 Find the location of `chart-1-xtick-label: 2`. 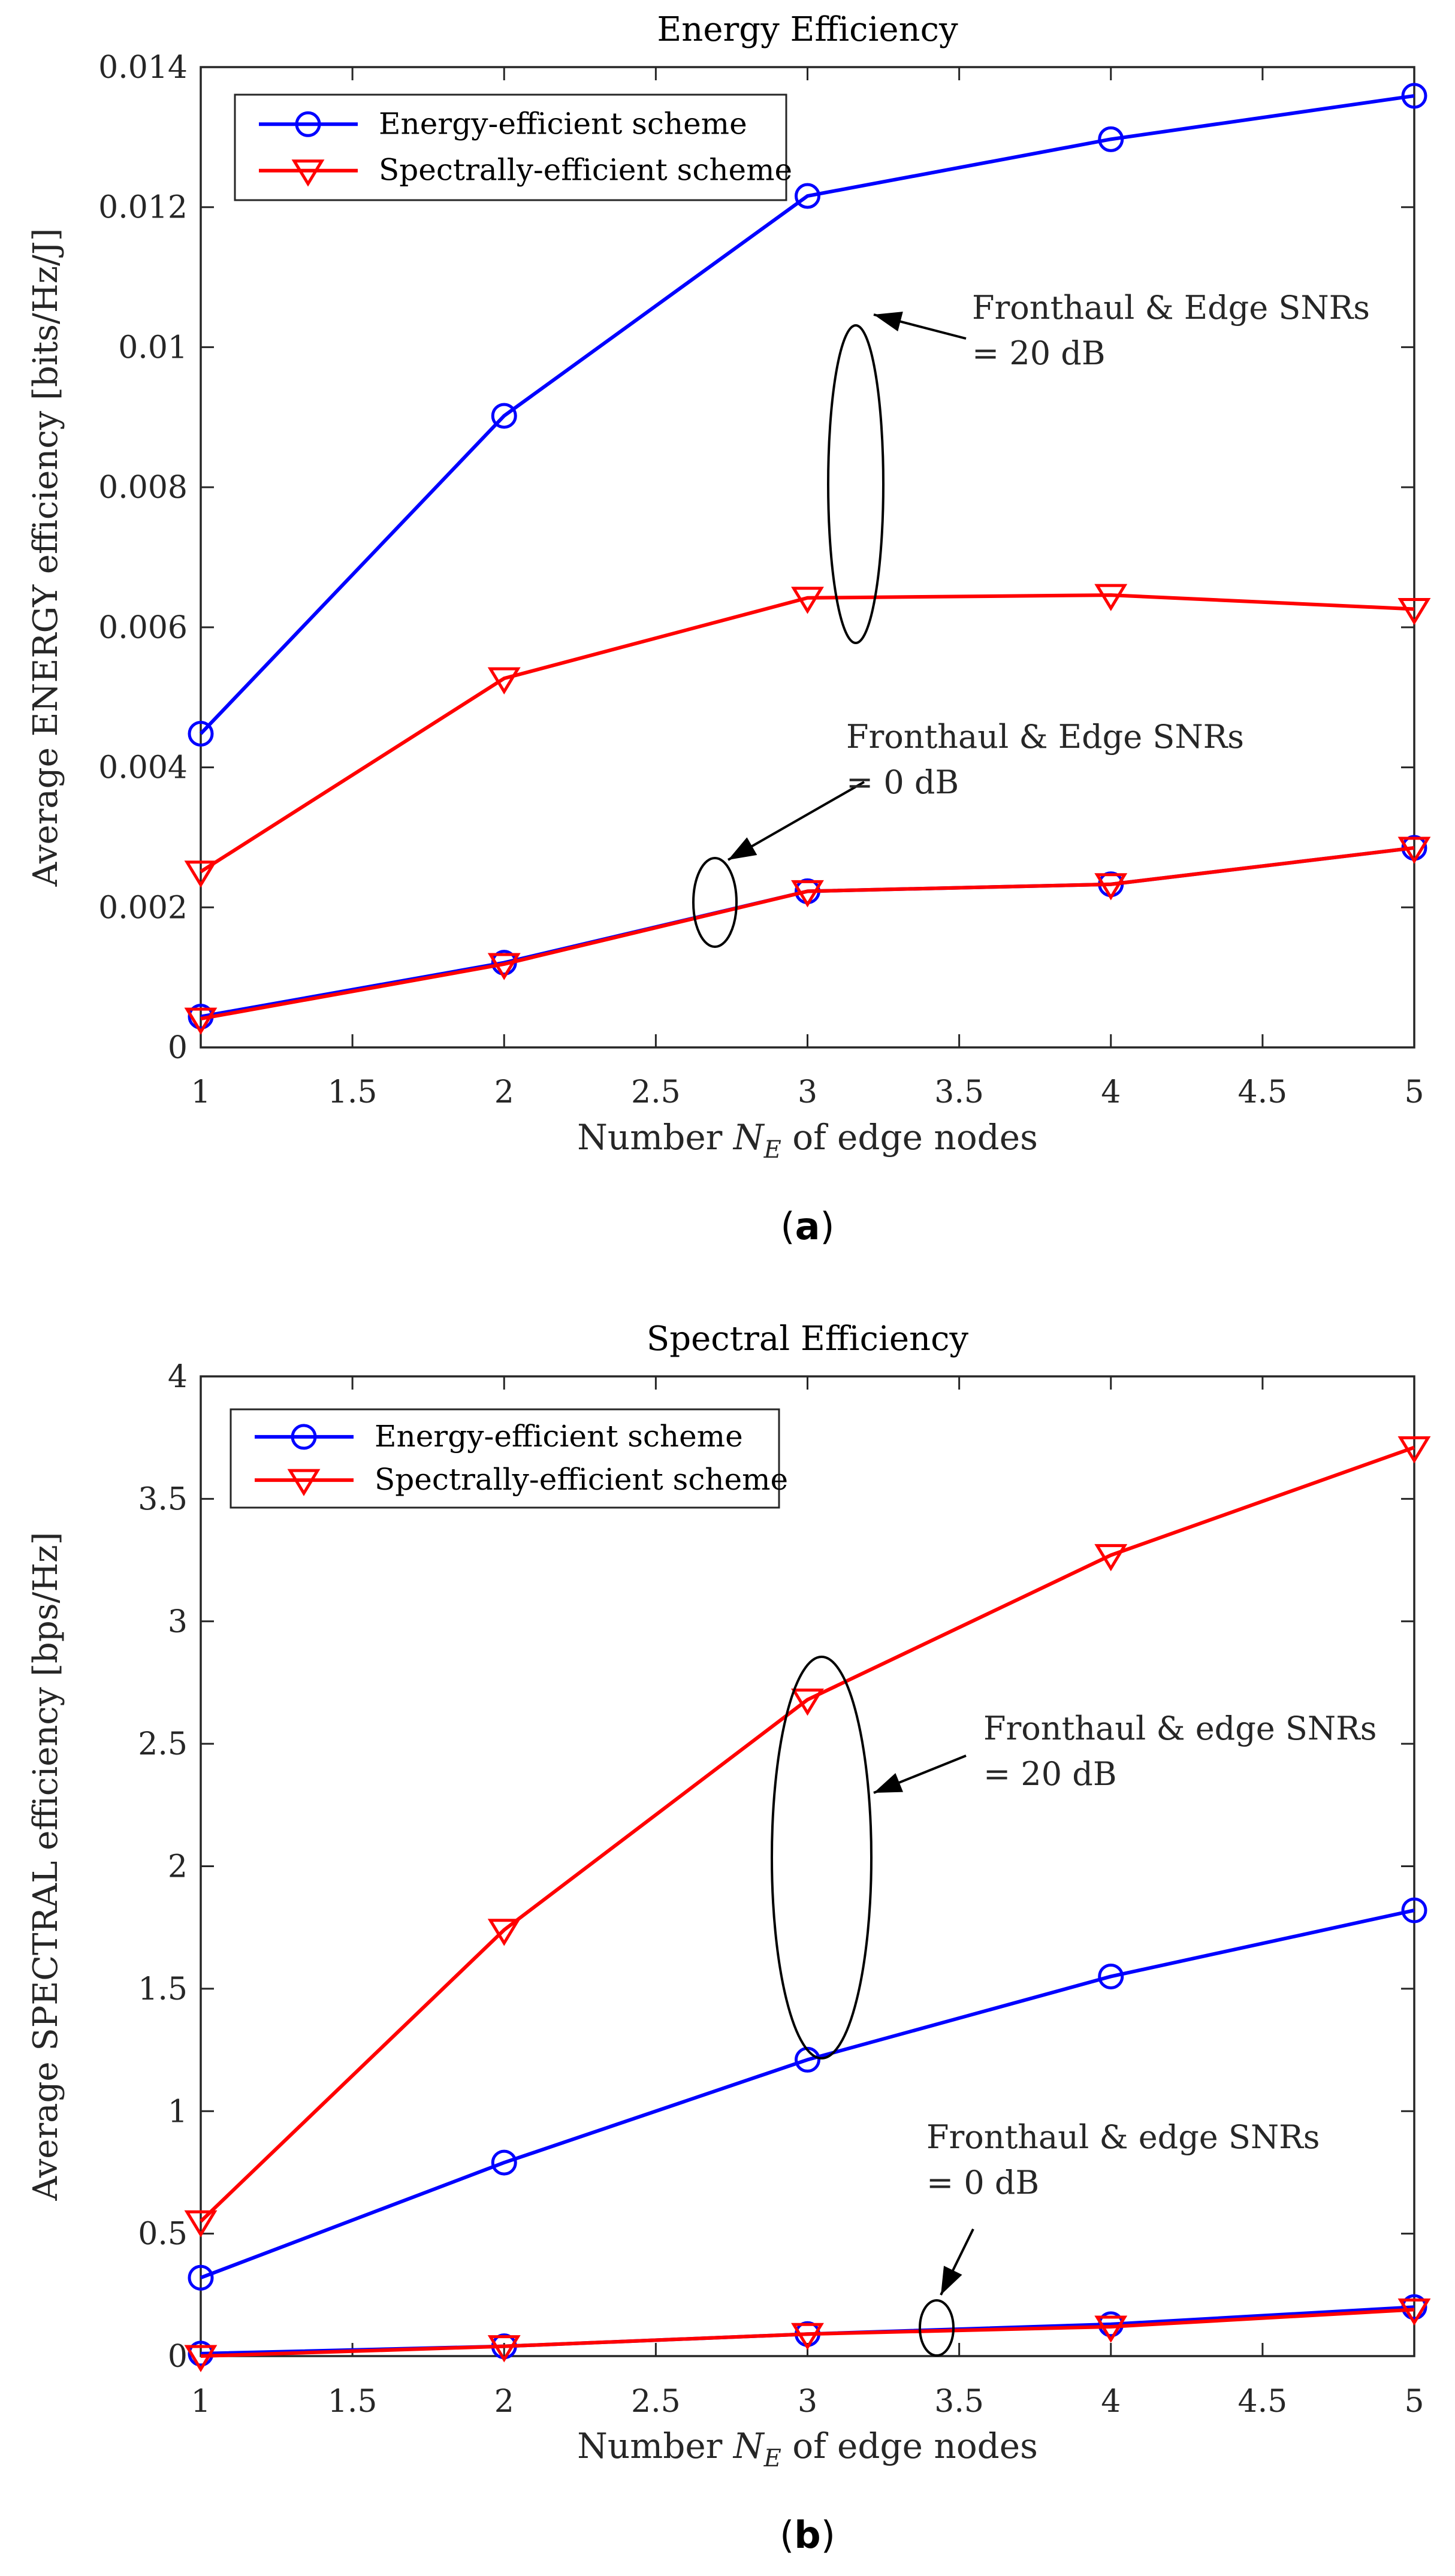

chart-1-xtick-label: 2 is located at coordinates (504, 1092).